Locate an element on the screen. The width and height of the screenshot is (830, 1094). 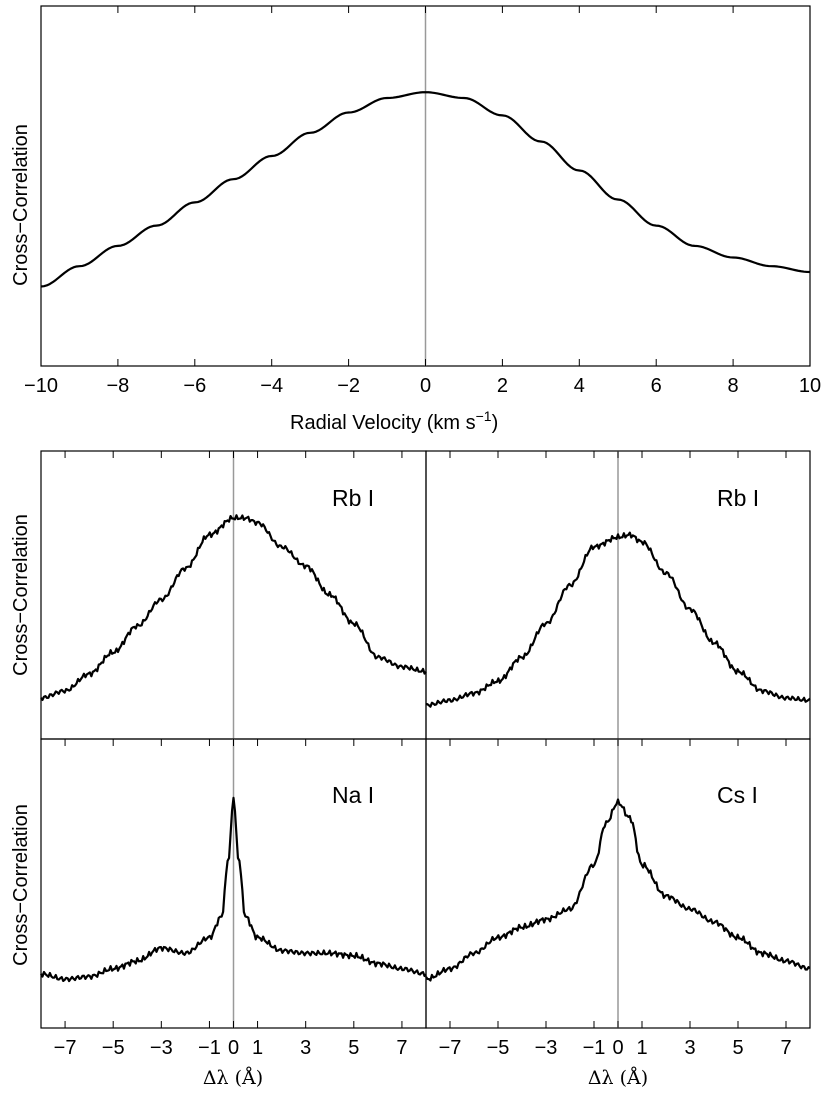
cs-tick-label: 0 is located at coordinates (617, 1048).